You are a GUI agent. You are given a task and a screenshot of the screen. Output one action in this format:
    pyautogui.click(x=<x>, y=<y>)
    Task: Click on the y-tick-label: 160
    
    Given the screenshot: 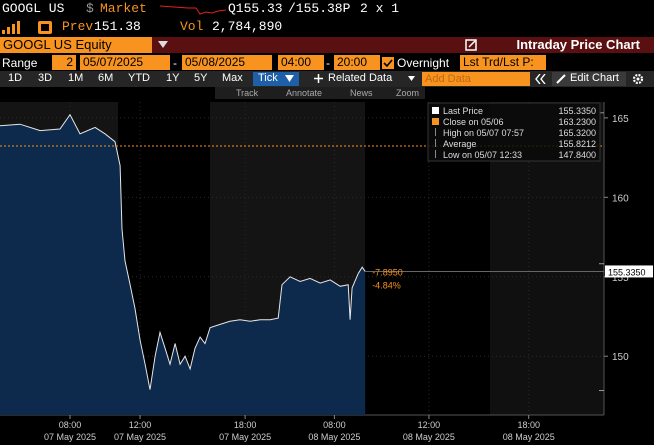 What is the action you would take?
    pyautogui.click(x=620, y=198)
    